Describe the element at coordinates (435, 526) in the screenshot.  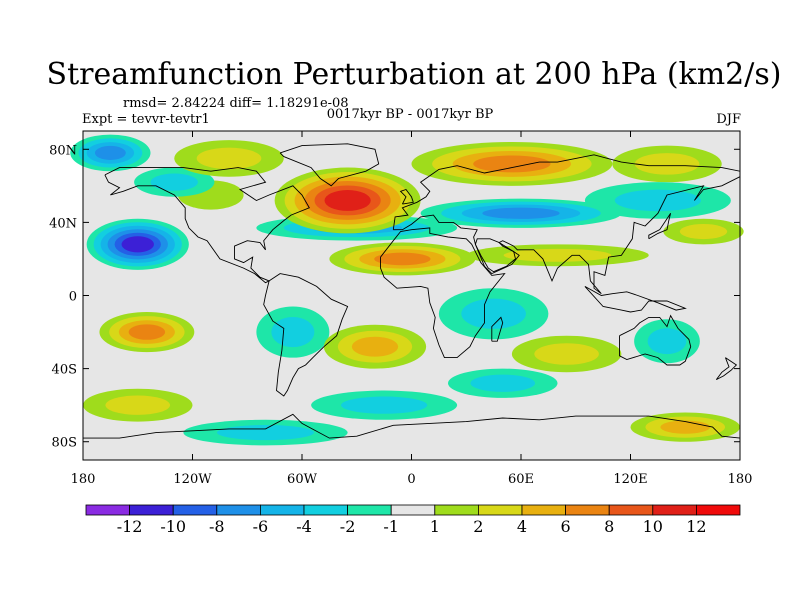
I see `colorbar-label: 1` at that location.